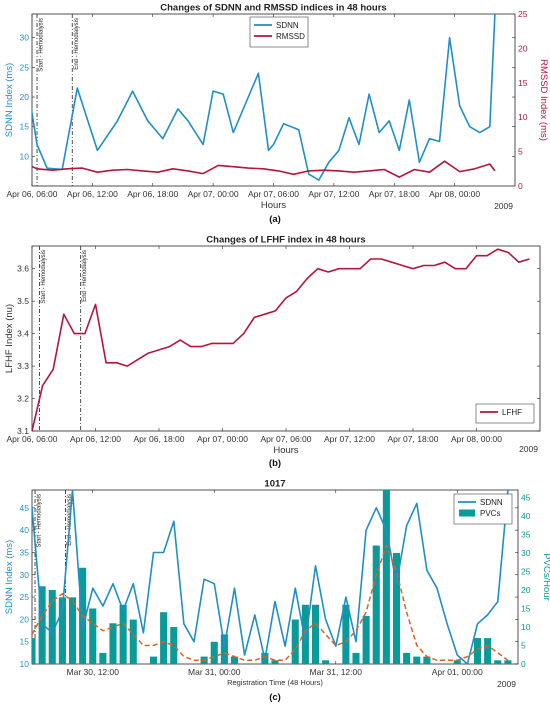  I want to click on x-tick-label: Apr 07, 06:00, so click(273, 194).